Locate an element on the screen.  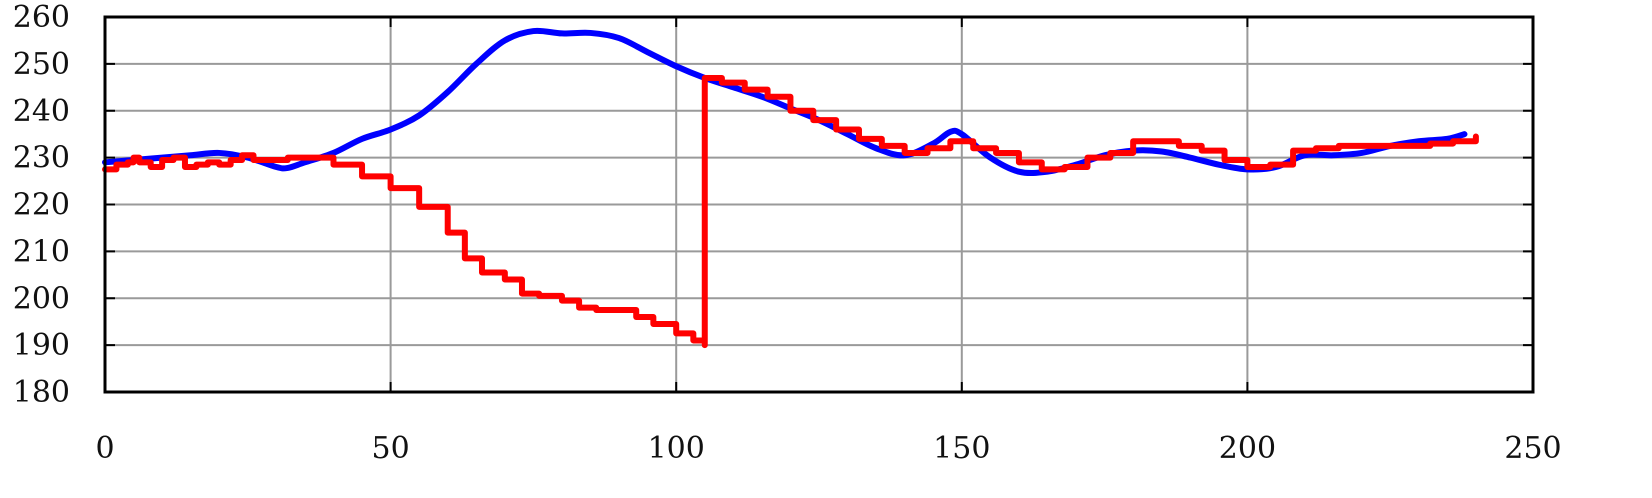
x-tick-label: 200 is located at coordinates (1247, 448).